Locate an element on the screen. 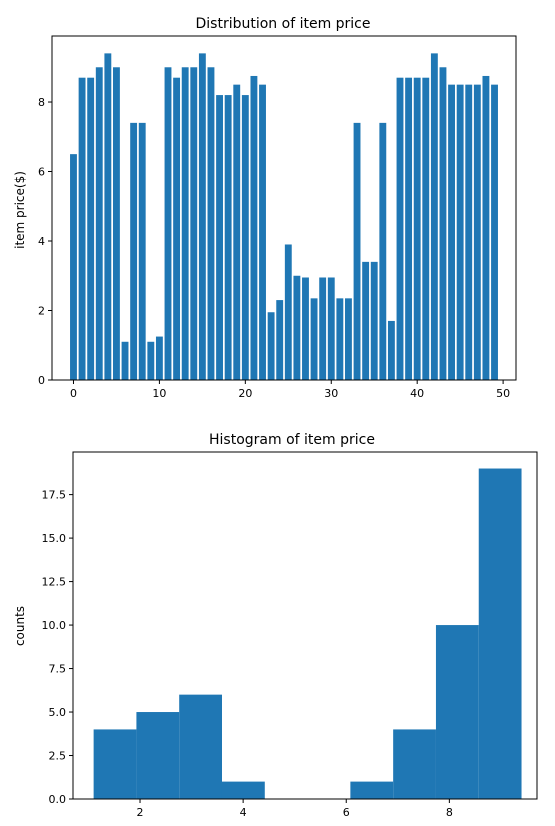  y-axis-label: counts is located at coordinates (20, 626).